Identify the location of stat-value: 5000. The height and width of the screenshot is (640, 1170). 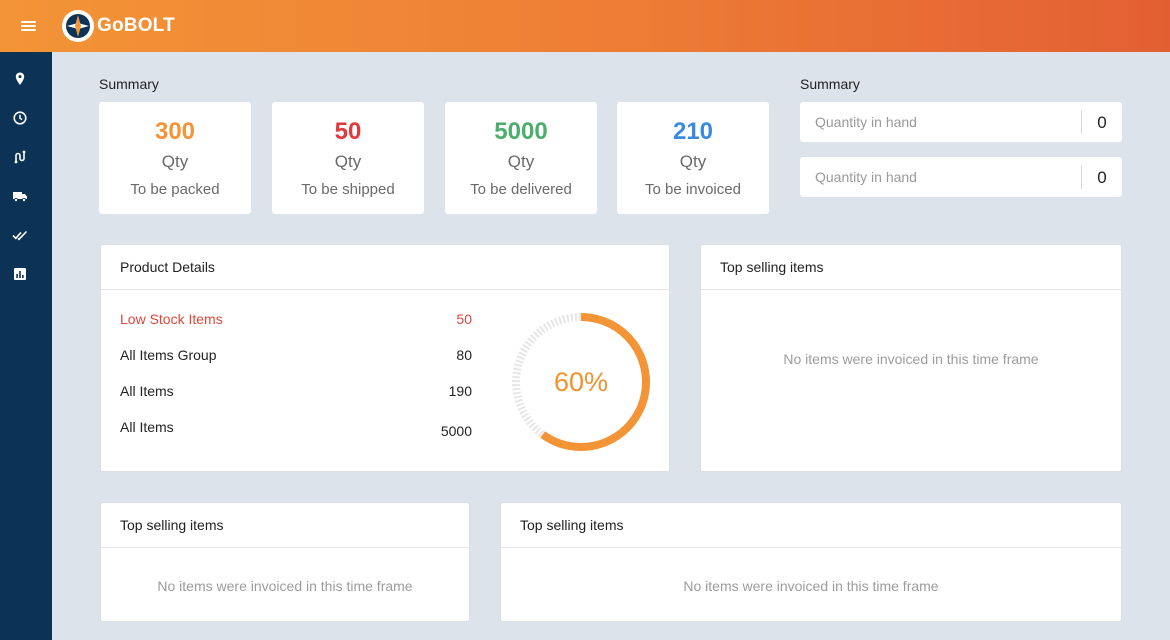
(521, 131).